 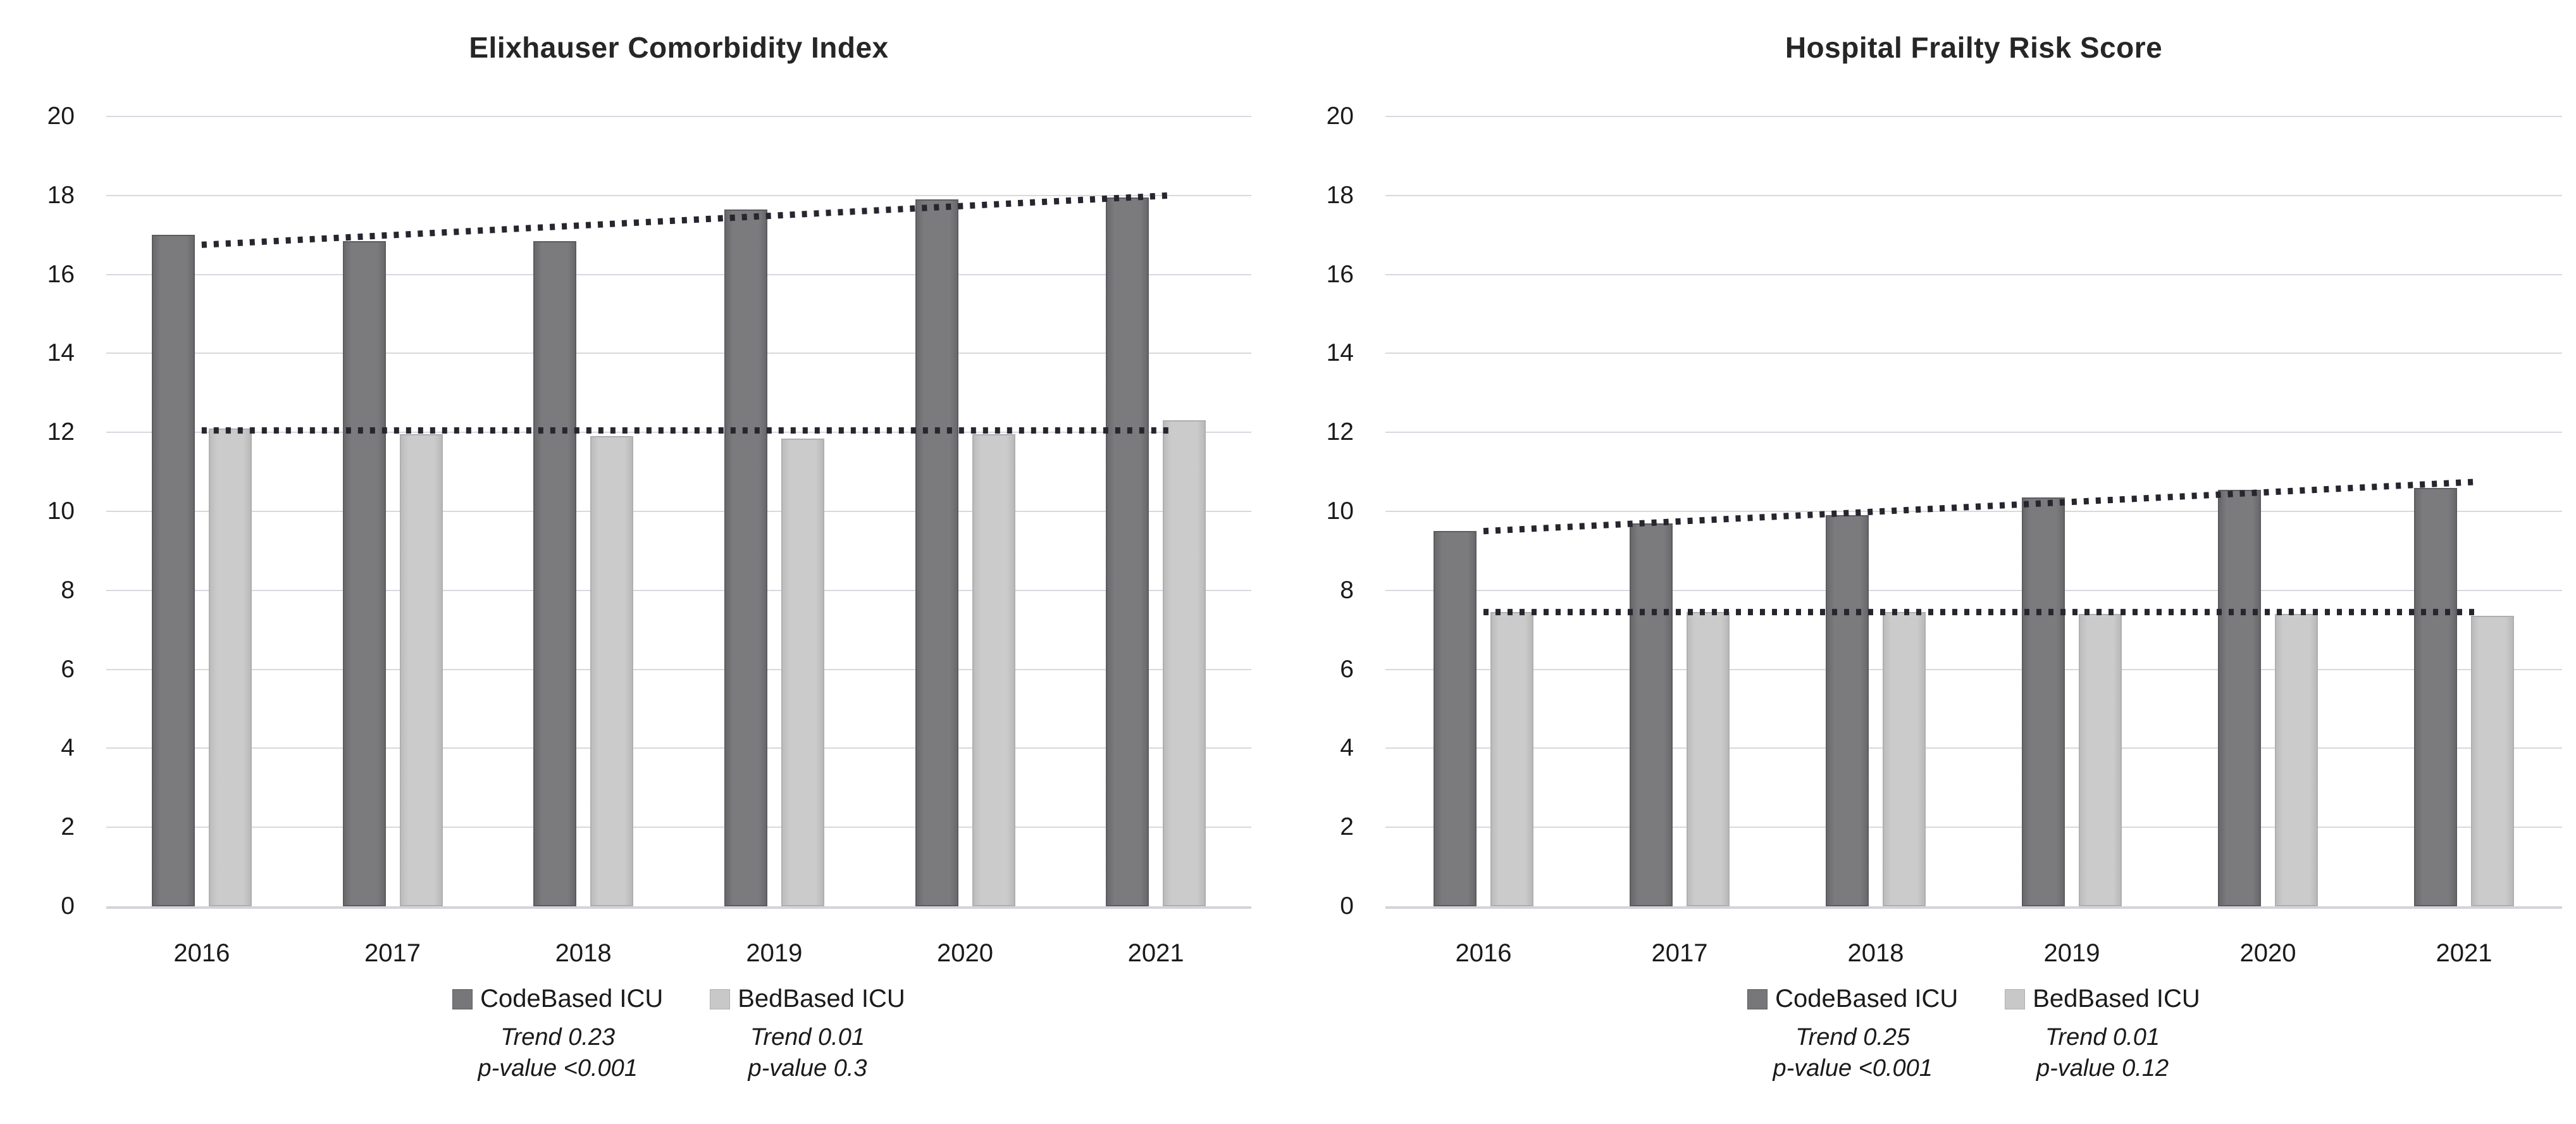 I want to click on legend-entry-codebased: CodeBased ICU Trend 0.23 p-value <0.001, so click(x=557, y=1034).